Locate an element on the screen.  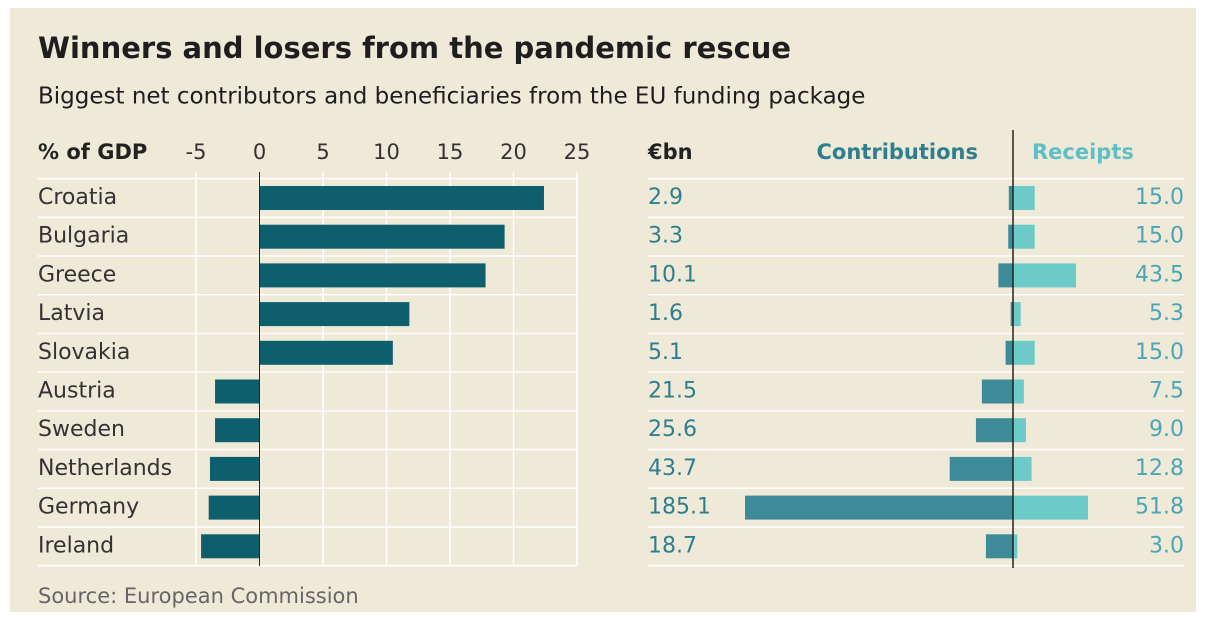
contribution-label: 21.5 is located at coordinates (672, 391).